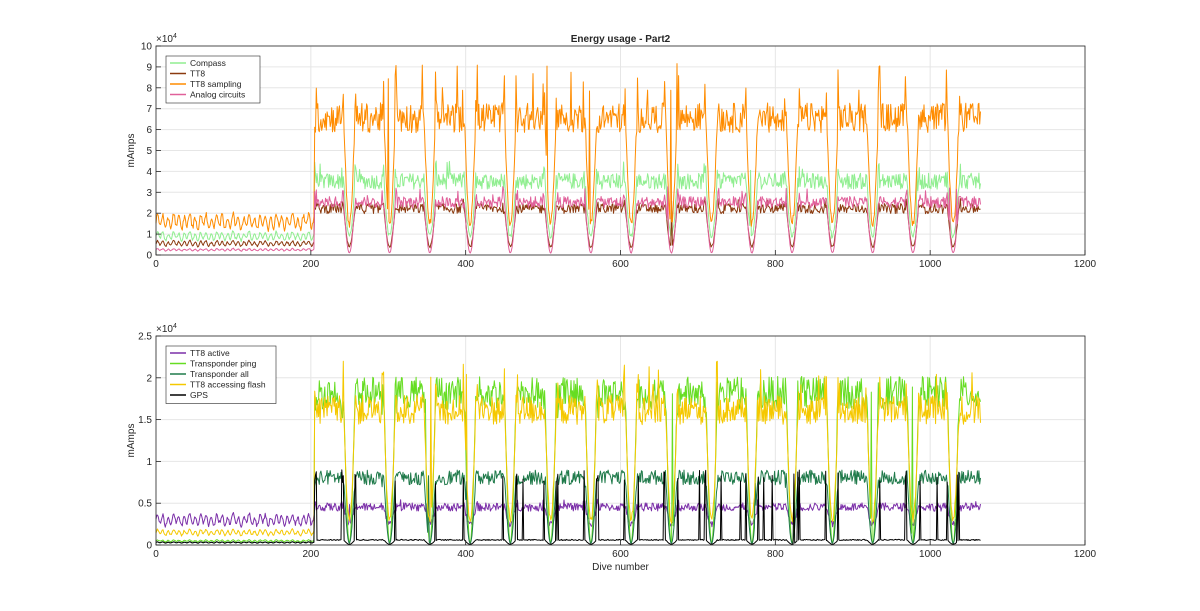 This screenshot has width=1200, height=611. I want to click on legend-entry: TT8 sampling, so click(216, 84).